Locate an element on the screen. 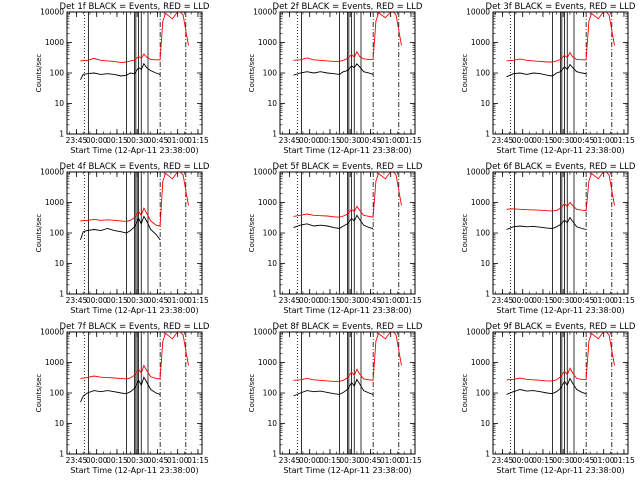  panel-title: Det 5f BLACK = Events, RED = LLD is located at coordinates (348, 167).